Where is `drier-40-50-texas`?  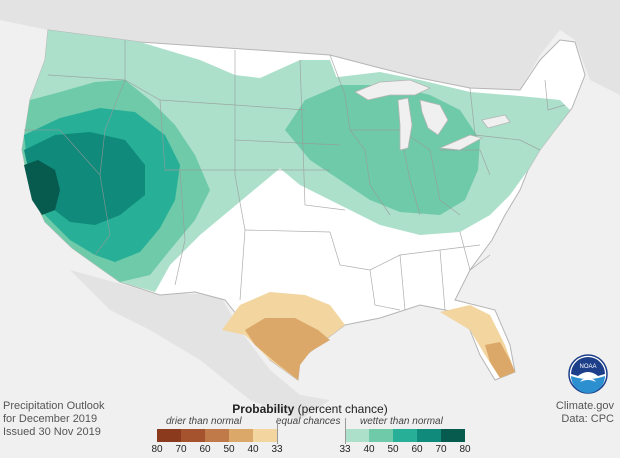
drier-40-50-texas is located at coordinates (287, 349).